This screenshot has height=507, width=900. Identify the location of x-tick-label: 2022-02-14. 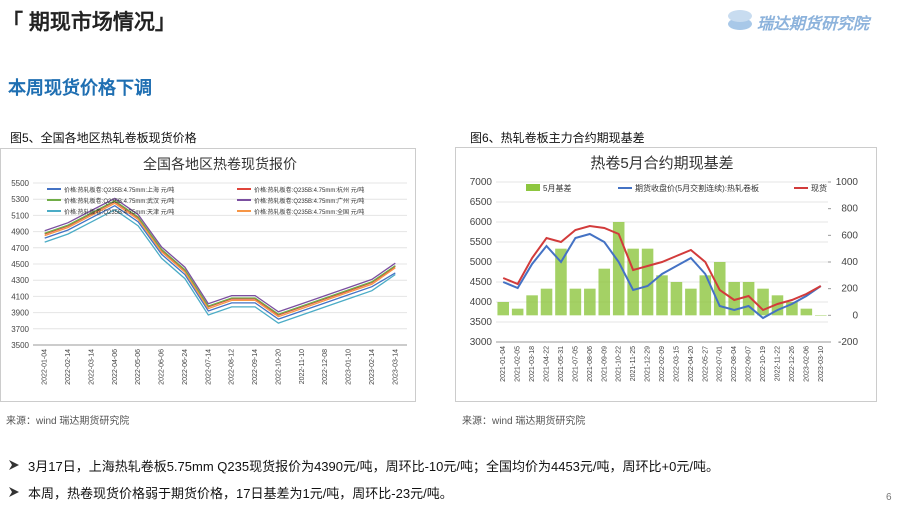
(68, 367).